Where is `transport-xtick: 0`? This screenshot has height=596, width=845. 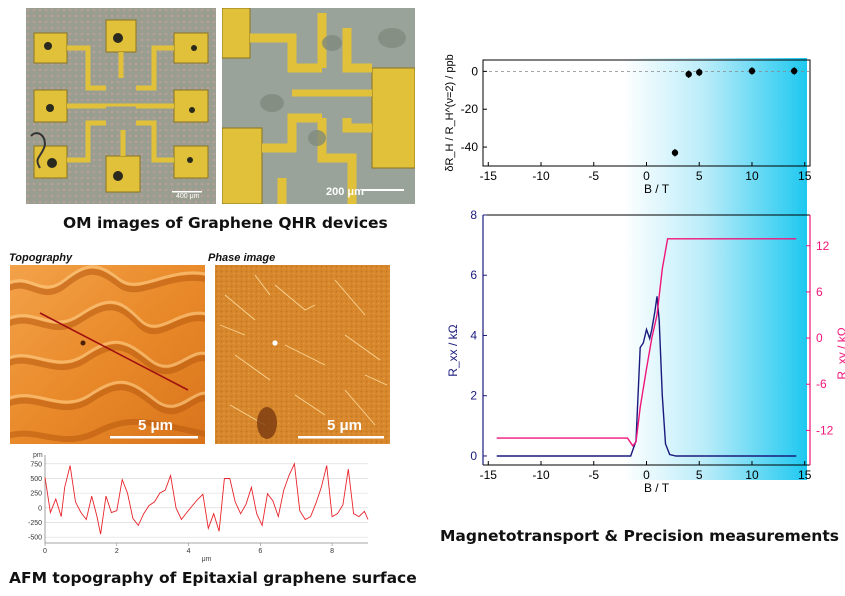
transport-xtick: 0 is located at coordinates (646, 475).